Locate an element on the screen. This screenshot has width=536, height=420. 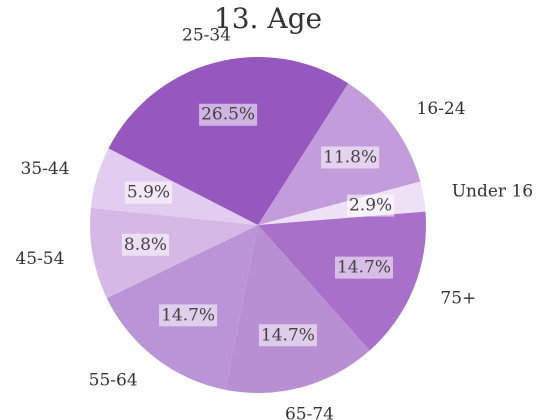
chart-title: 13. Age is located at coordinates (268, 18).